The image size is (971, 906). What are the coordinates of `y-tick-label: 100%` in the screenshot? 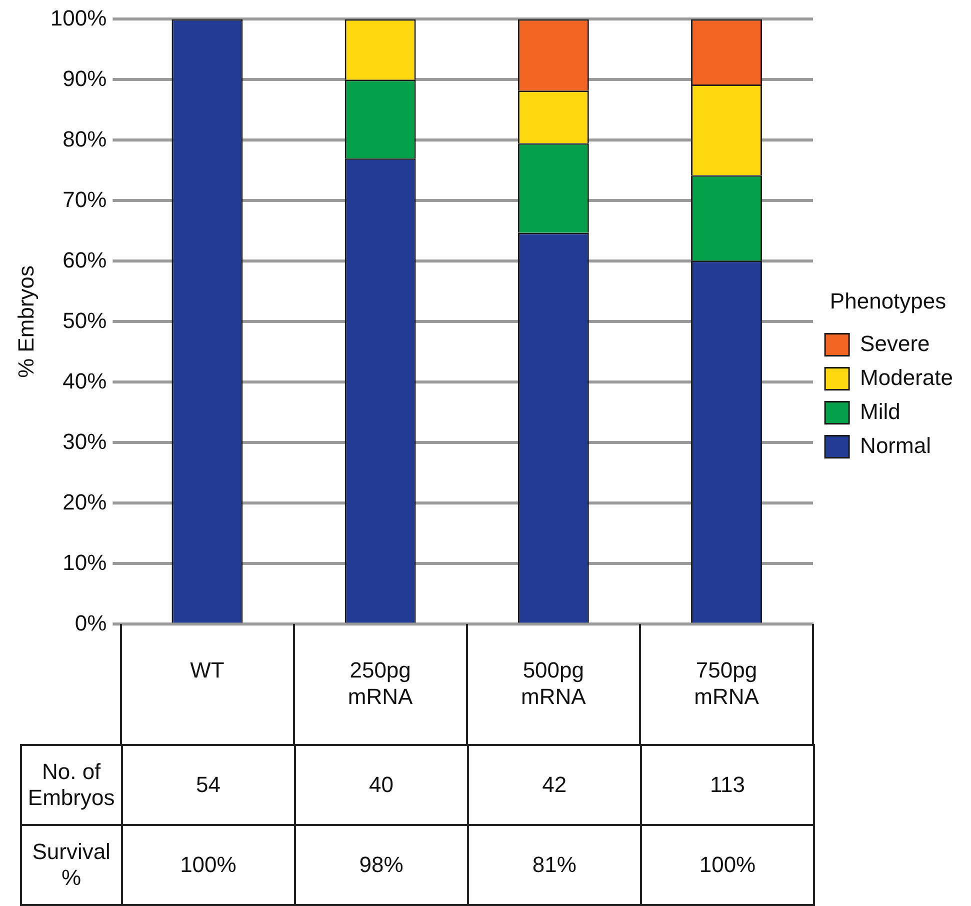 It's located at (78, 17).